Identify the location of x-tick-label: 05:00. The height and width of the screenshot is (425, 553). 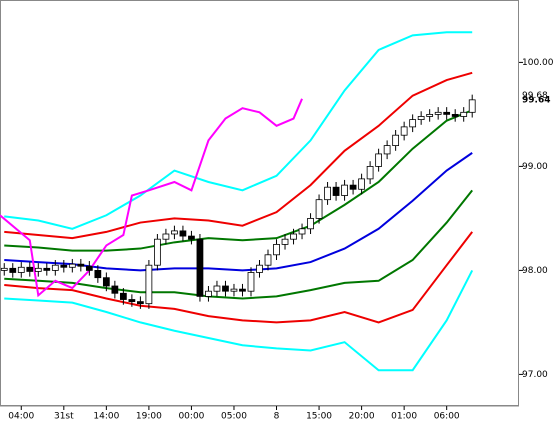
(234, 417).